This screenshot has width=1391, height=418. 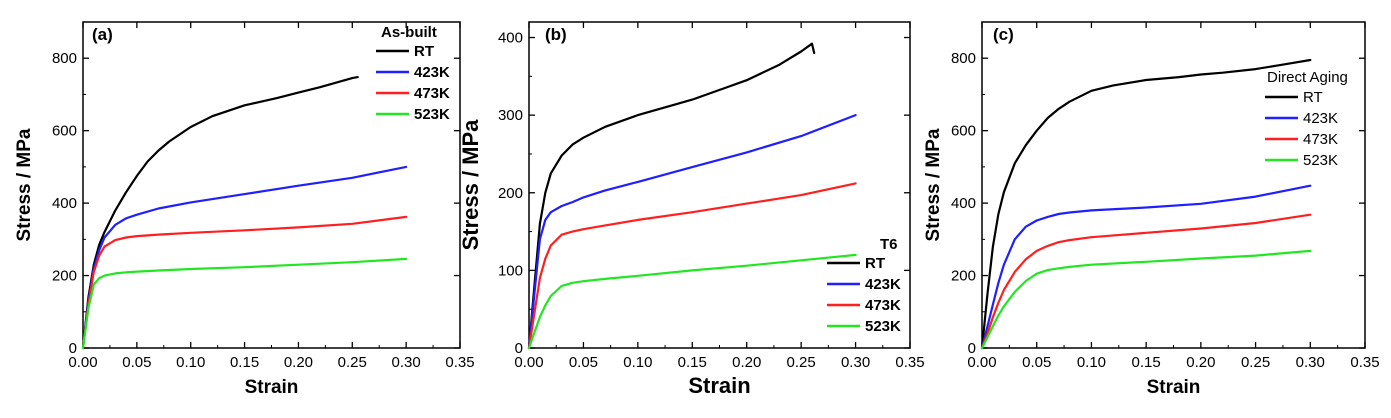 I want to click on panel-label: (c), so click(x=1003, y=34).